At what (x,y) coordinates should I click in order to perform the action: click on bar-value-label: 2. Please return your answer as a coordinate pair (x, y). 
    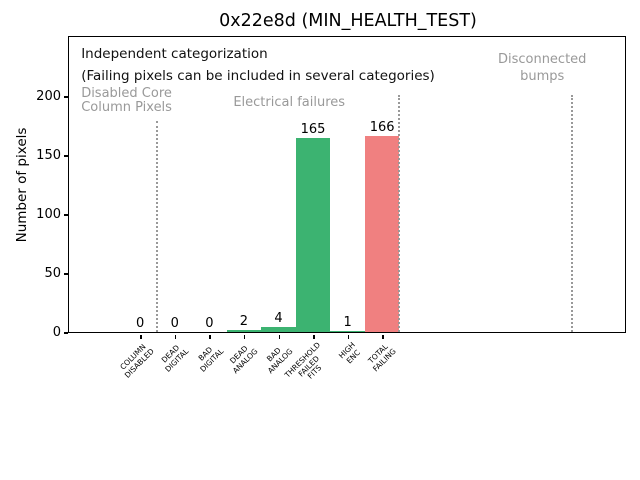
    Looking at the image, I should click on (244, 321).